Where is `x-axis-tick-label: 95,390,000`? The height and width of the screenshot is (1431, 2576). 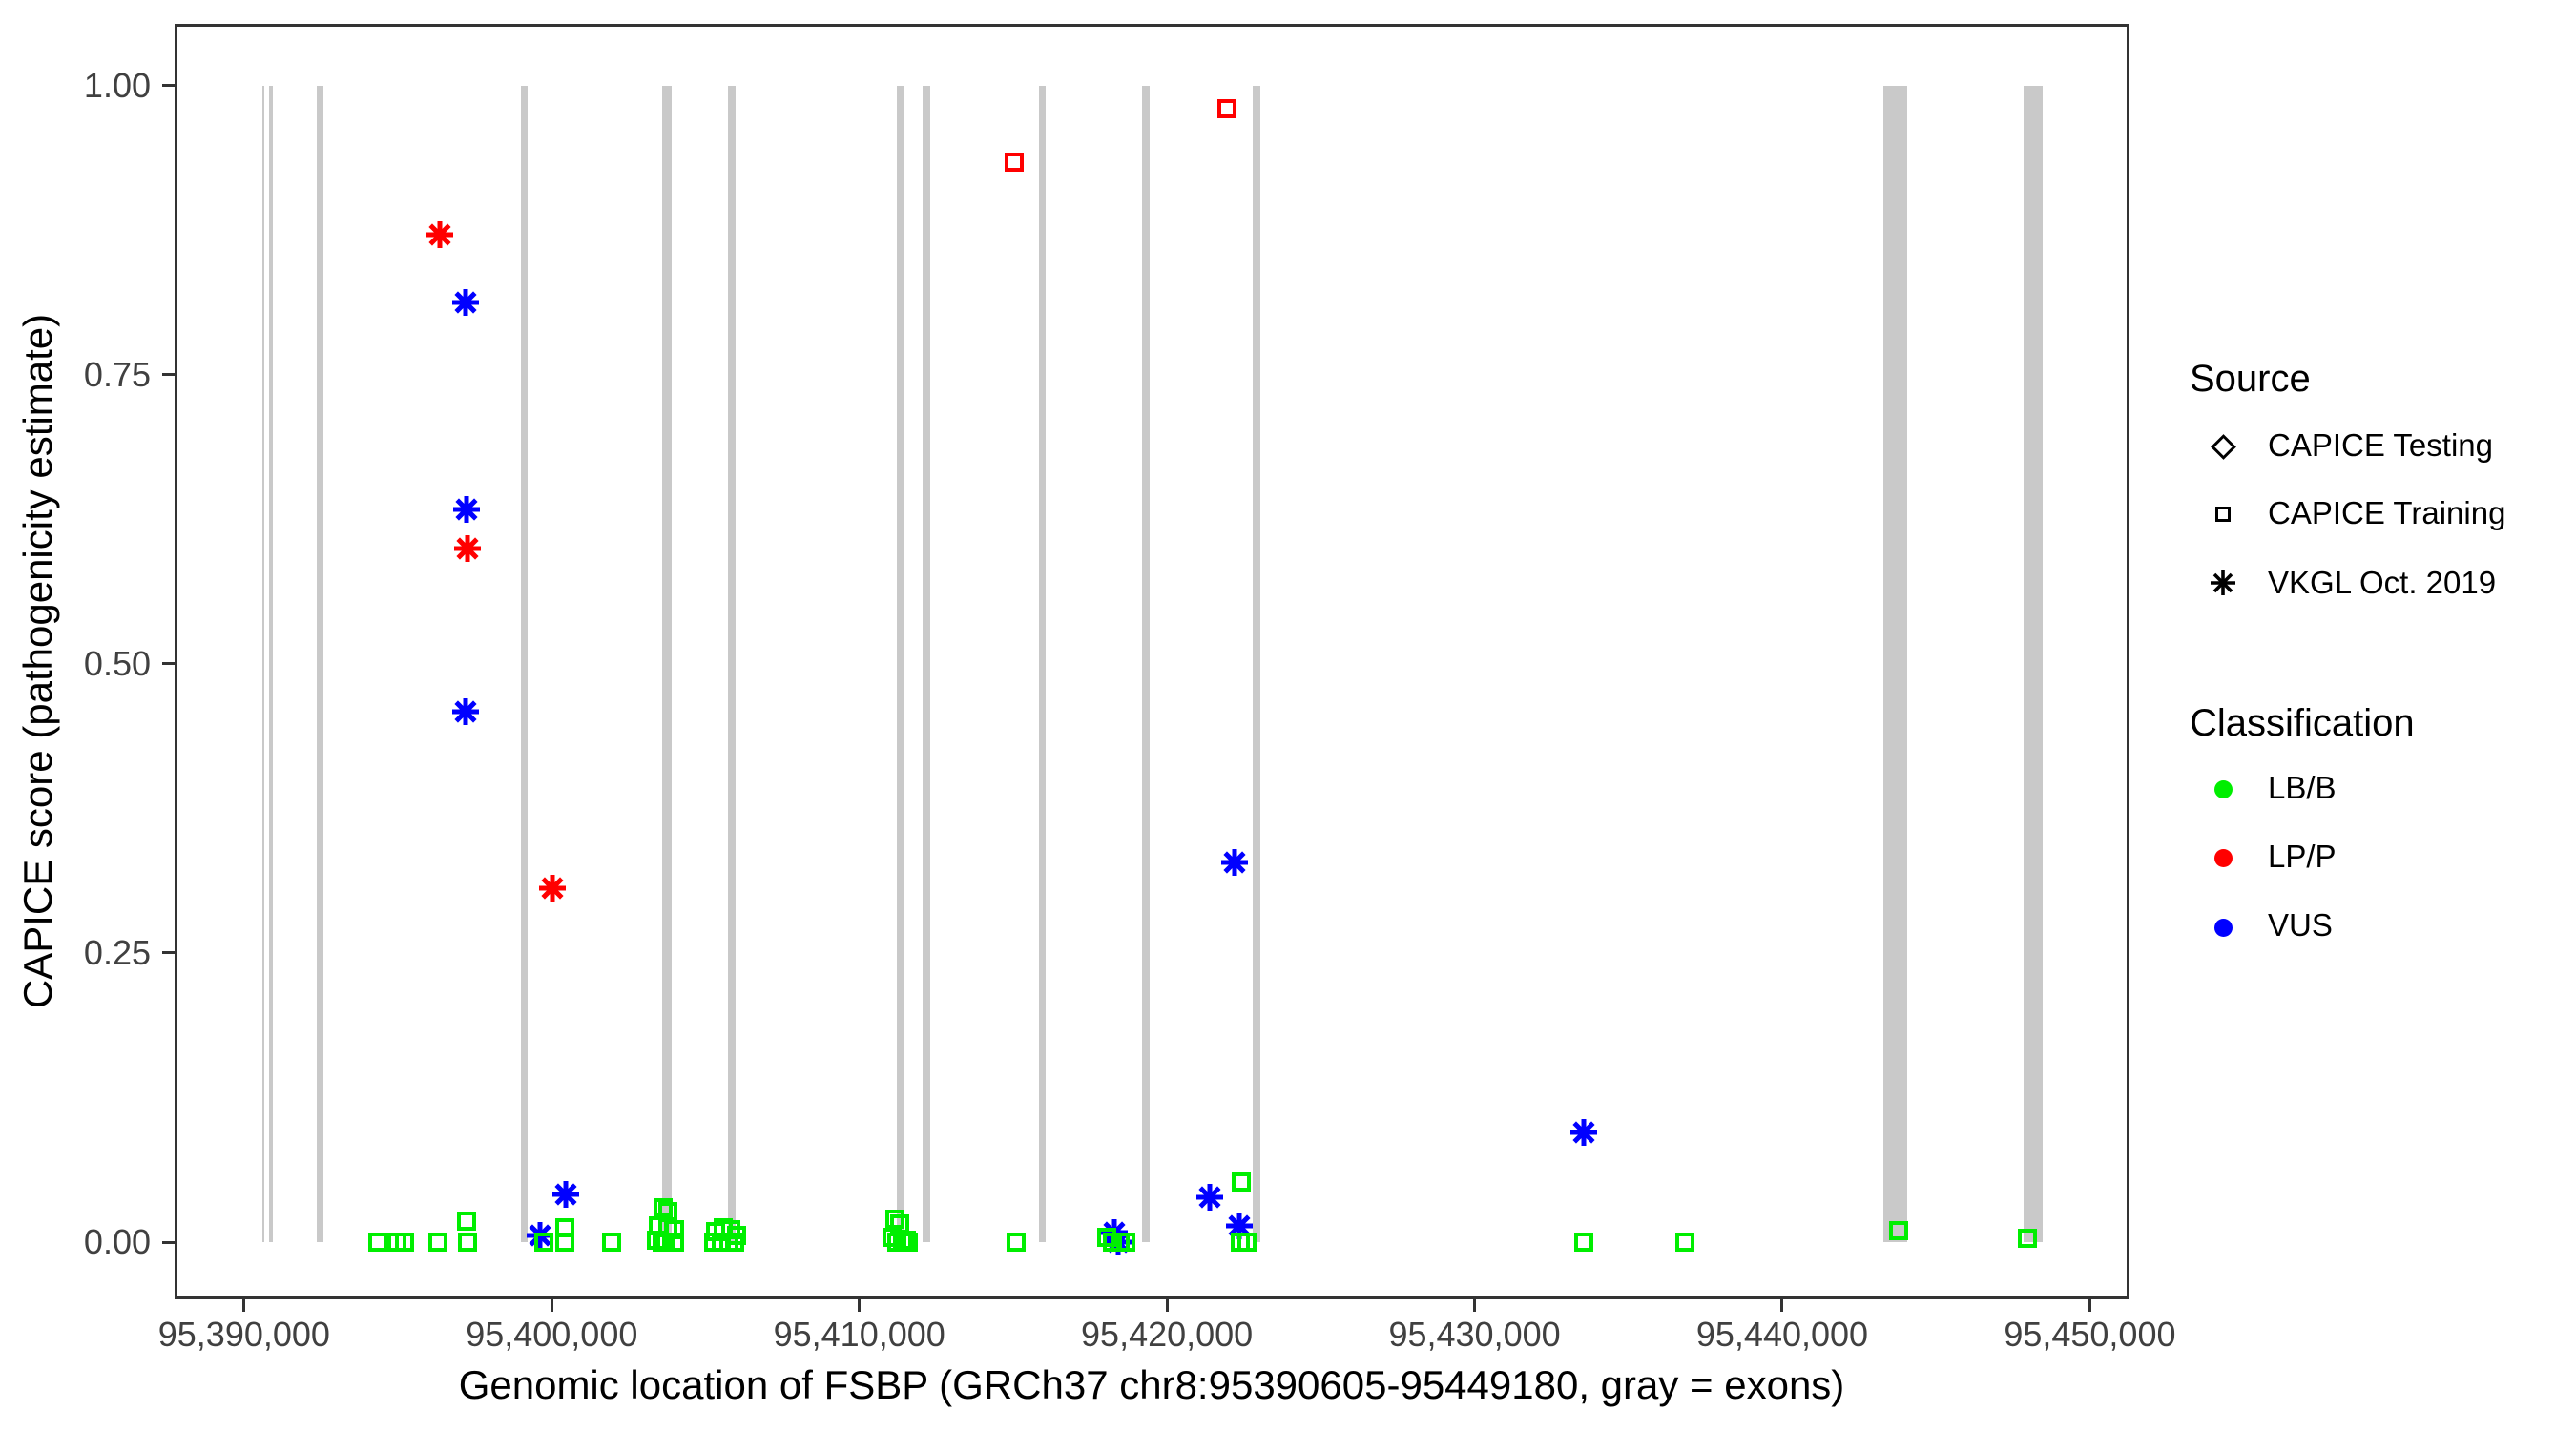
x-axis-tick-label: 95,390,000 is located at coordinates (243, 1334).